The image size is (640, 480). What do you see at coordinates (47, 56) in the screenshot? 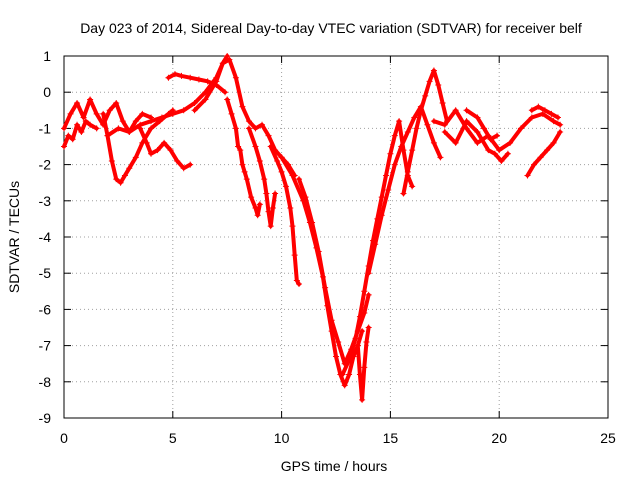
I see `y-tick-label: 1` at bounding box center [47, 56].